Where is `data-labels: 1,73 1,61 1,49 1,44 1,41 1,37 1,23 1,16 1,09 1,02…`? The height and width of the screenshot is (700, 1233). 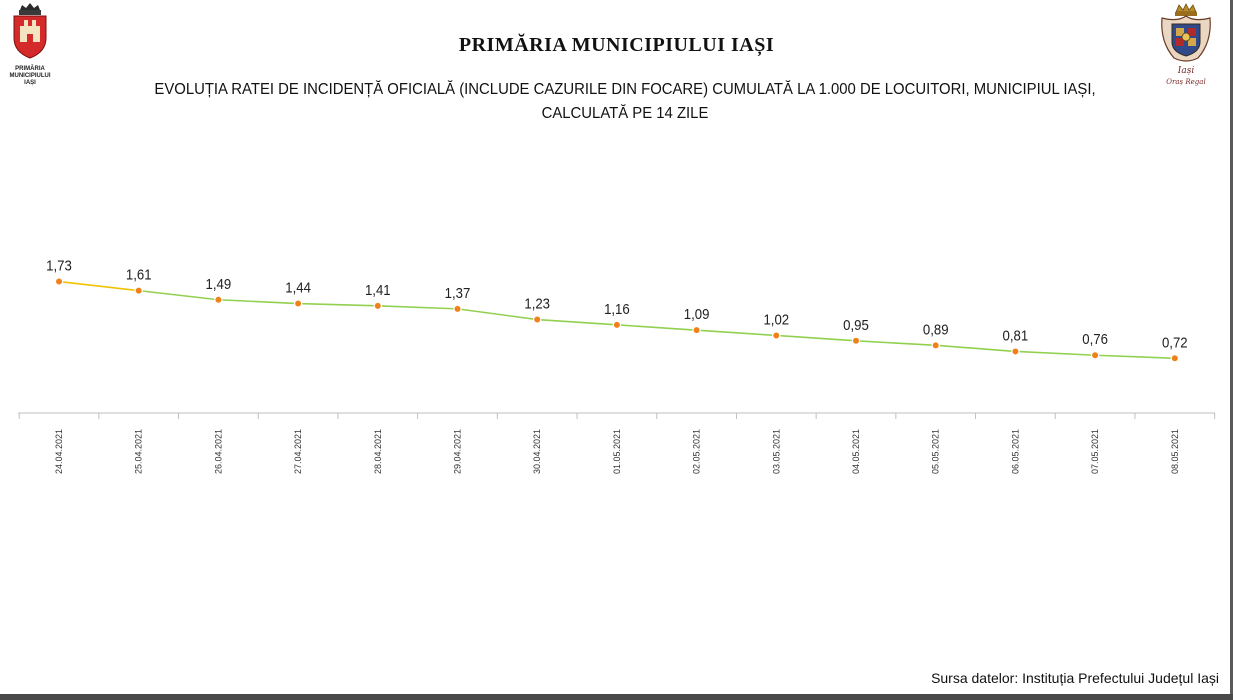 data-labels: 1,73 1,61 1,49 1,44 1,41 1,37 1,23 1,16 1,09 1,02… is located at coordinates (617, 304).